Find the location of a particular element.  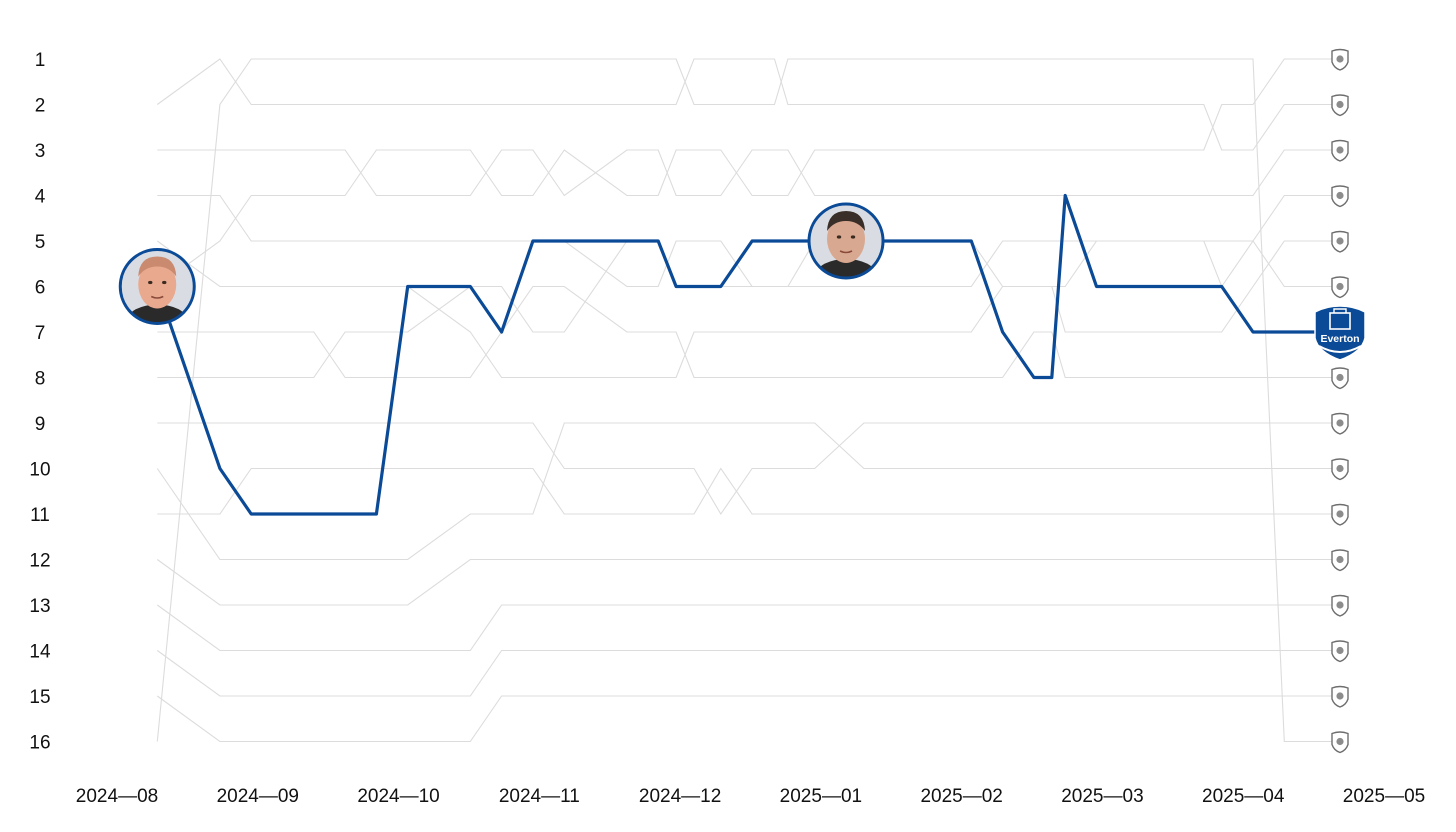

manager-2-photo is located at coordinates (846, 241).